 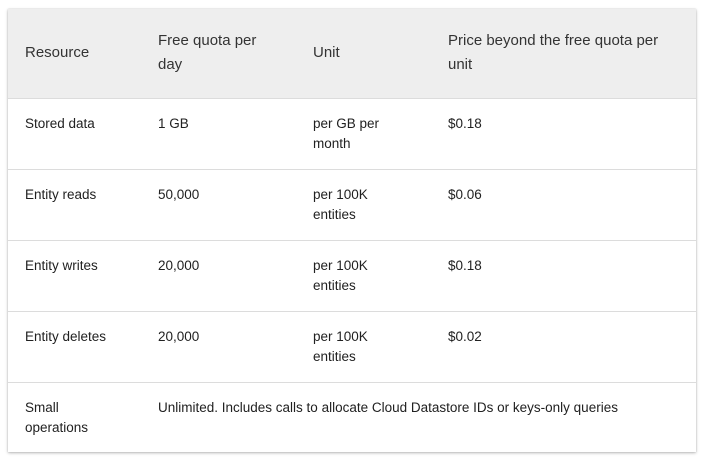 I want to click on cell-free-quota: 50,000, so click(x=179, y=194).